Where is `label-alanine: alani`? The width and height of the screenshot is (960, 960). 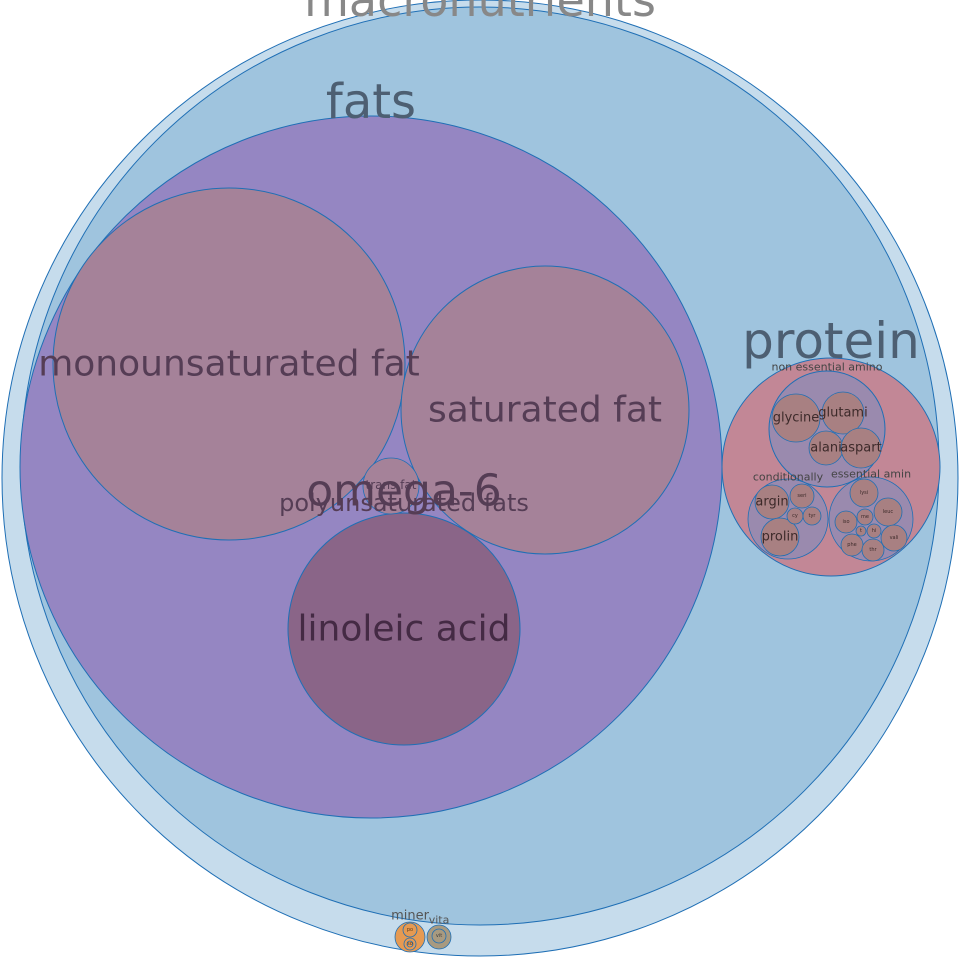 label-alanine: alani is located at coordinates (825, 448).